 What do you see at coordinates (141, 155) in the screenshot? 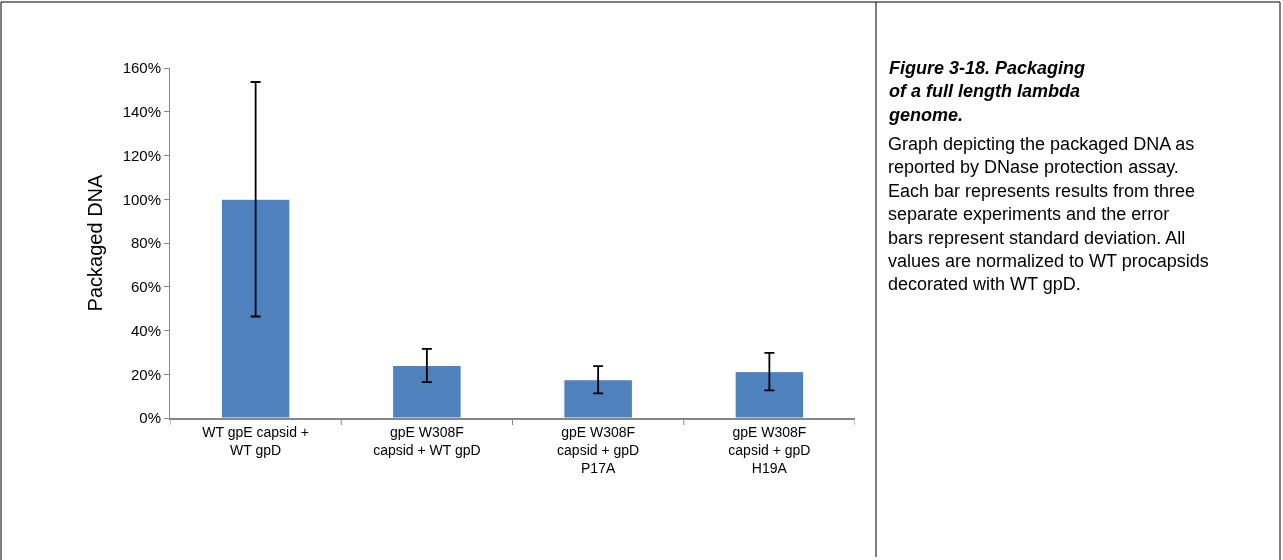
I see `y-tick-label: 120%` at bounding box center [141, 155].